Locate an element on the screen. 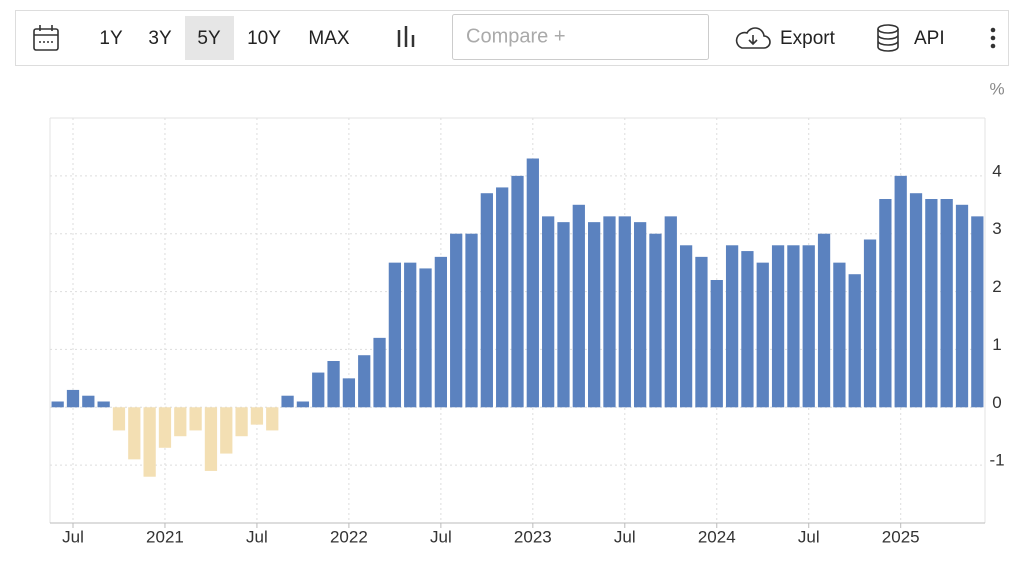 Image resolution: width=1024 pixels, height=563 pixels. range-selected is located at coordinates (209, 38).